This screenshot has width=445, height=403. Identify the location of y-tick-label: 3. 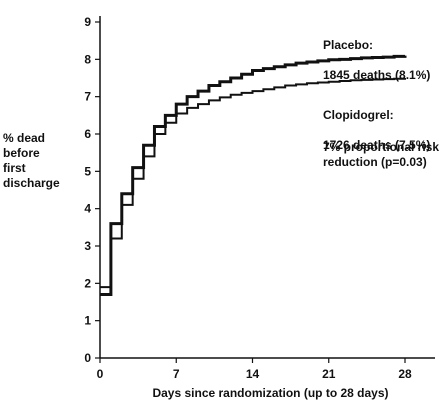
(87, 246).